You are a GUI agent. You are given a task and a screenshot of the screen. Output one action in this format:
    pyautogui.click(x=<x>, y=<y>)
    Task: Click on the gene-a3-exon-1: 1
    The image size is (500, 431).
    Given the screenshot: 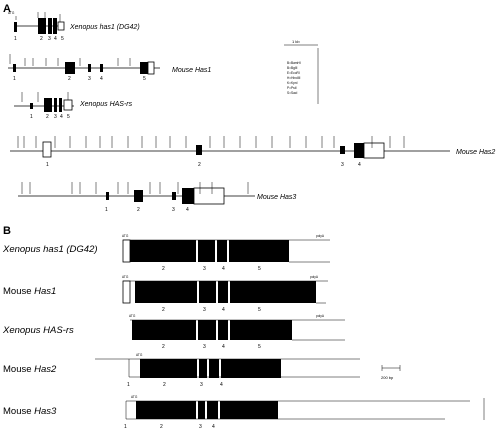 What is the action you would take?
    pyautogui.click(x=31, y=117)
    